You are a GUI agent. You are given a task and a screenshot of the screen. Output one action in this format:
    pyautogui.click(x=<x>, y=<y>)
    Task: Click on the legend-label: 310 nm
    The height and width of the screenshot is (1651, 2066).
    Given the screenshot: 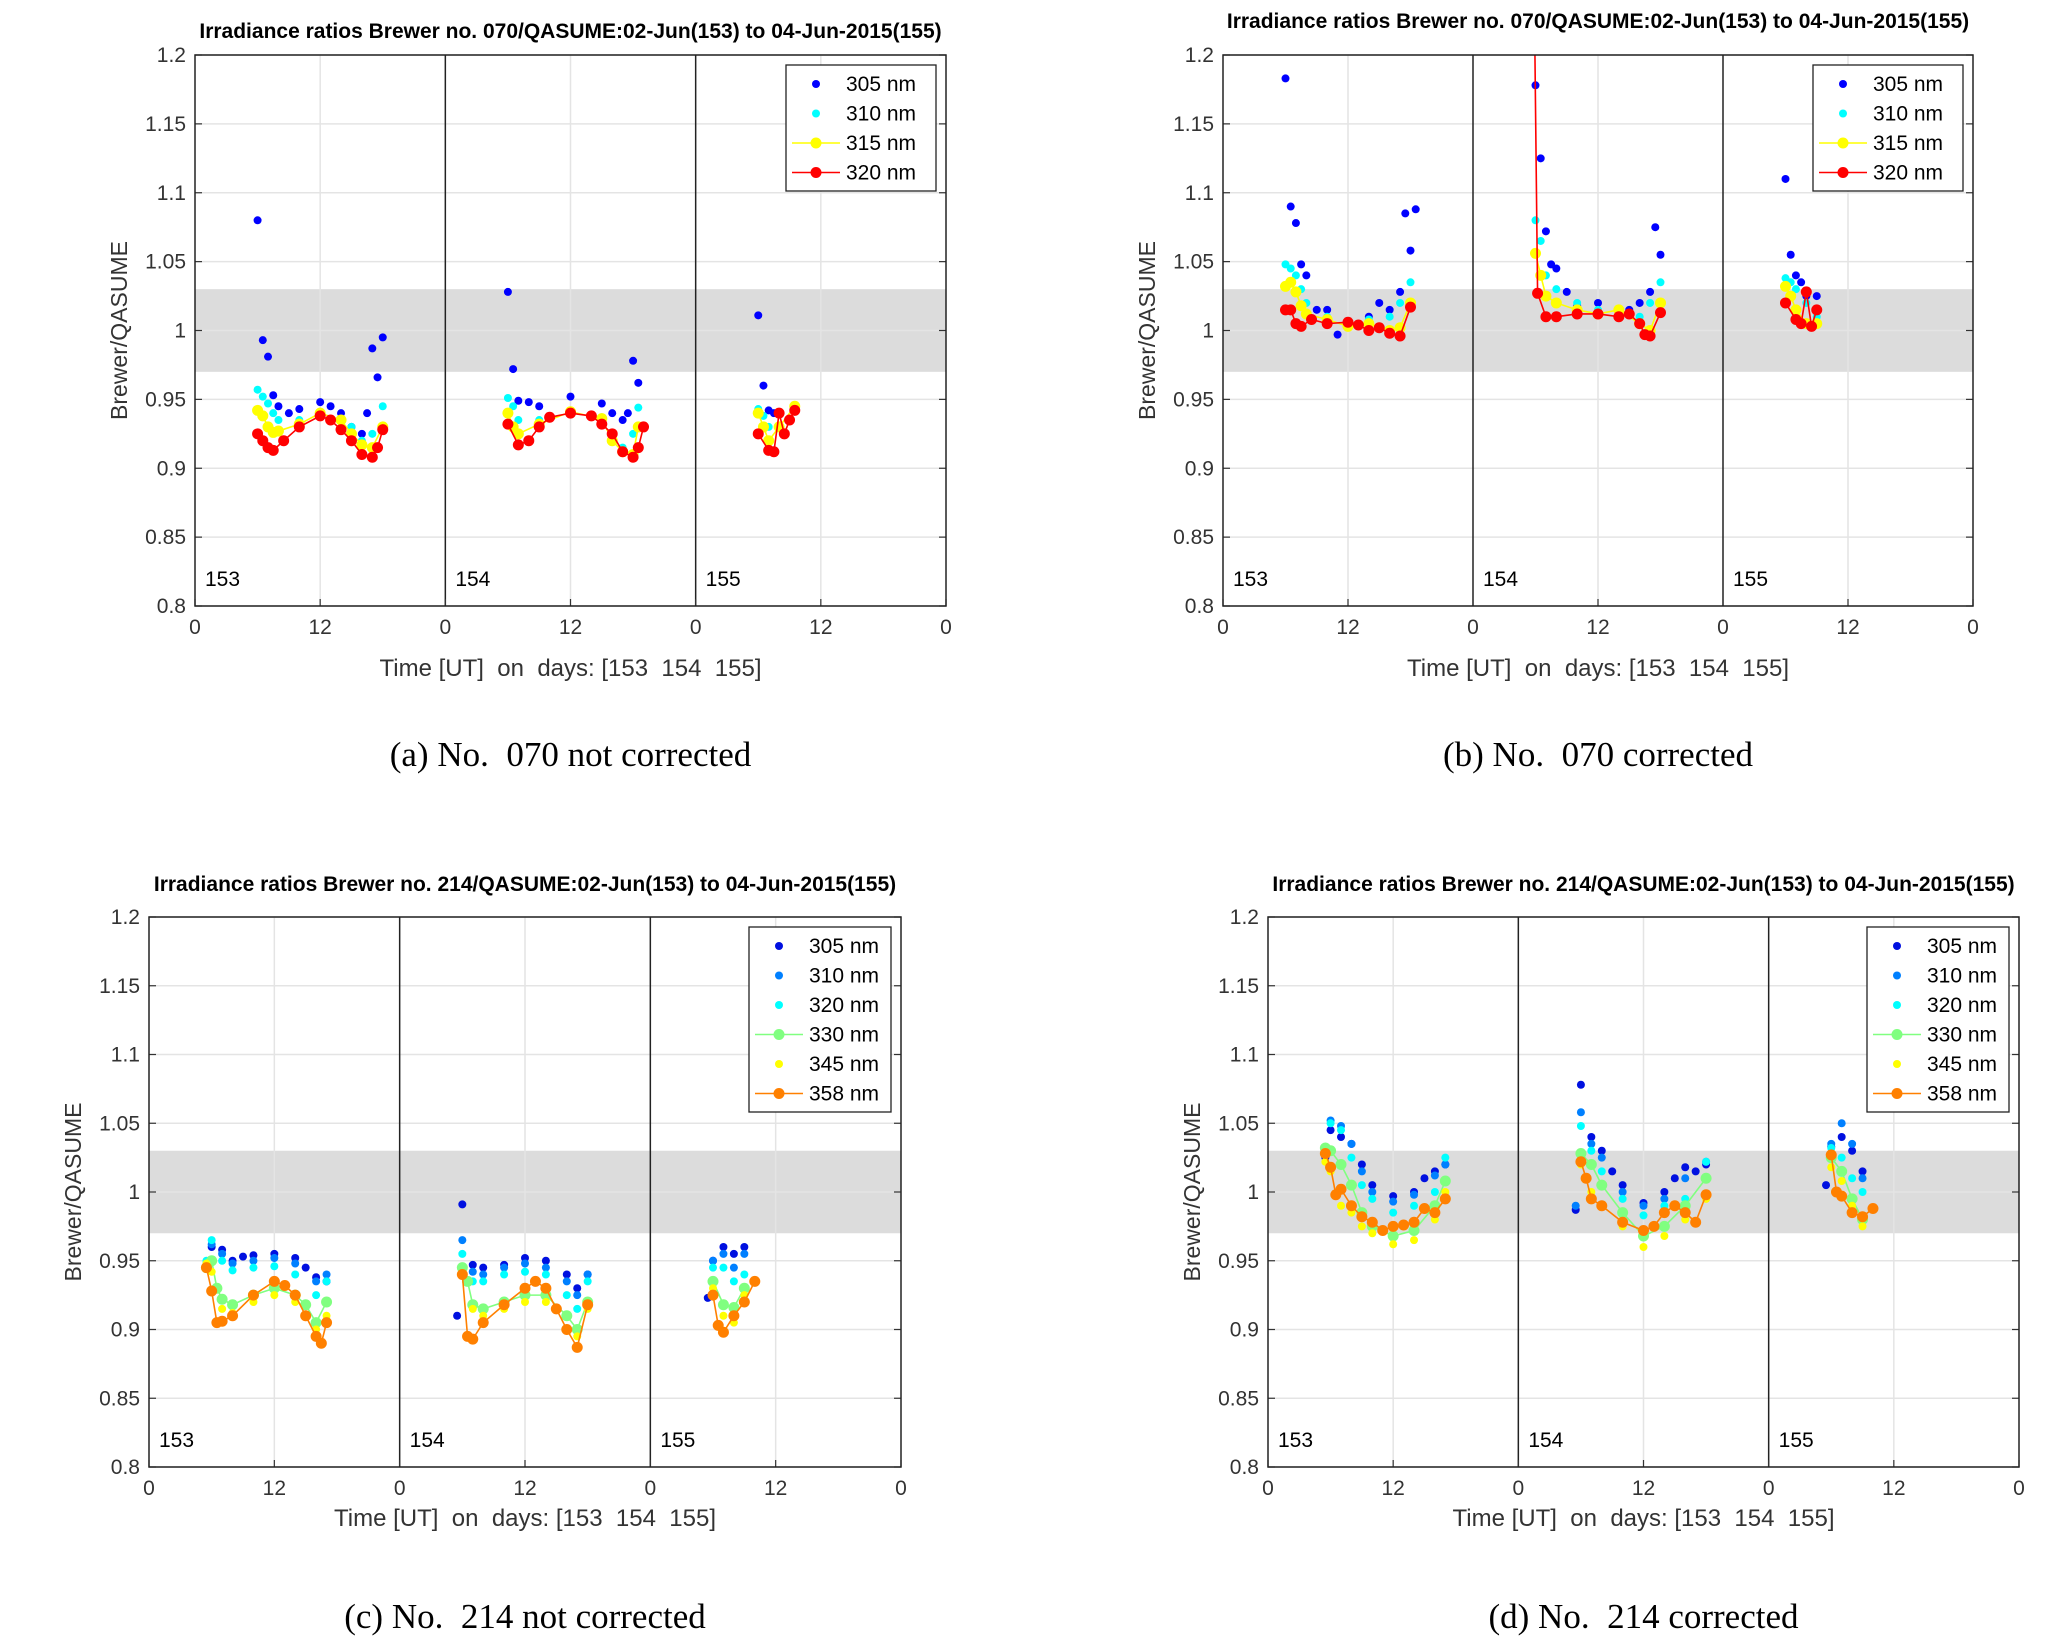 What is the action you would take?
    pyautogui.click(x=1908, y=114)
    